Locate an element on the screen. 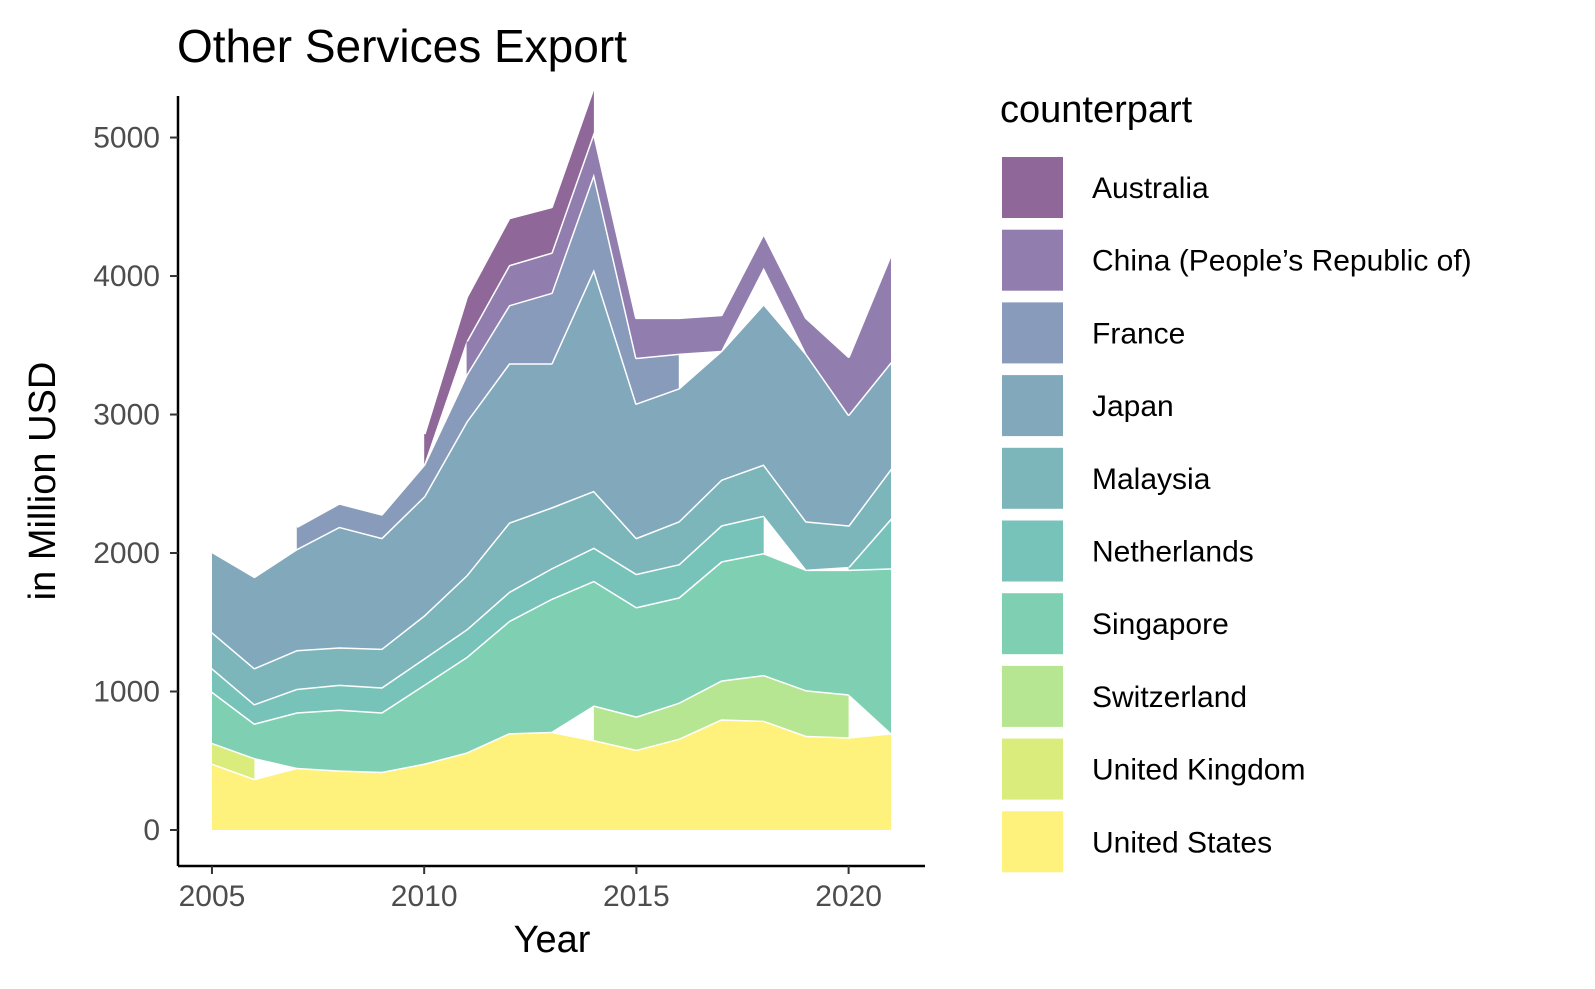 This screenshot has height=989, width=1595. y-axis-title: in Million USD is located at coordinates (43, 481).